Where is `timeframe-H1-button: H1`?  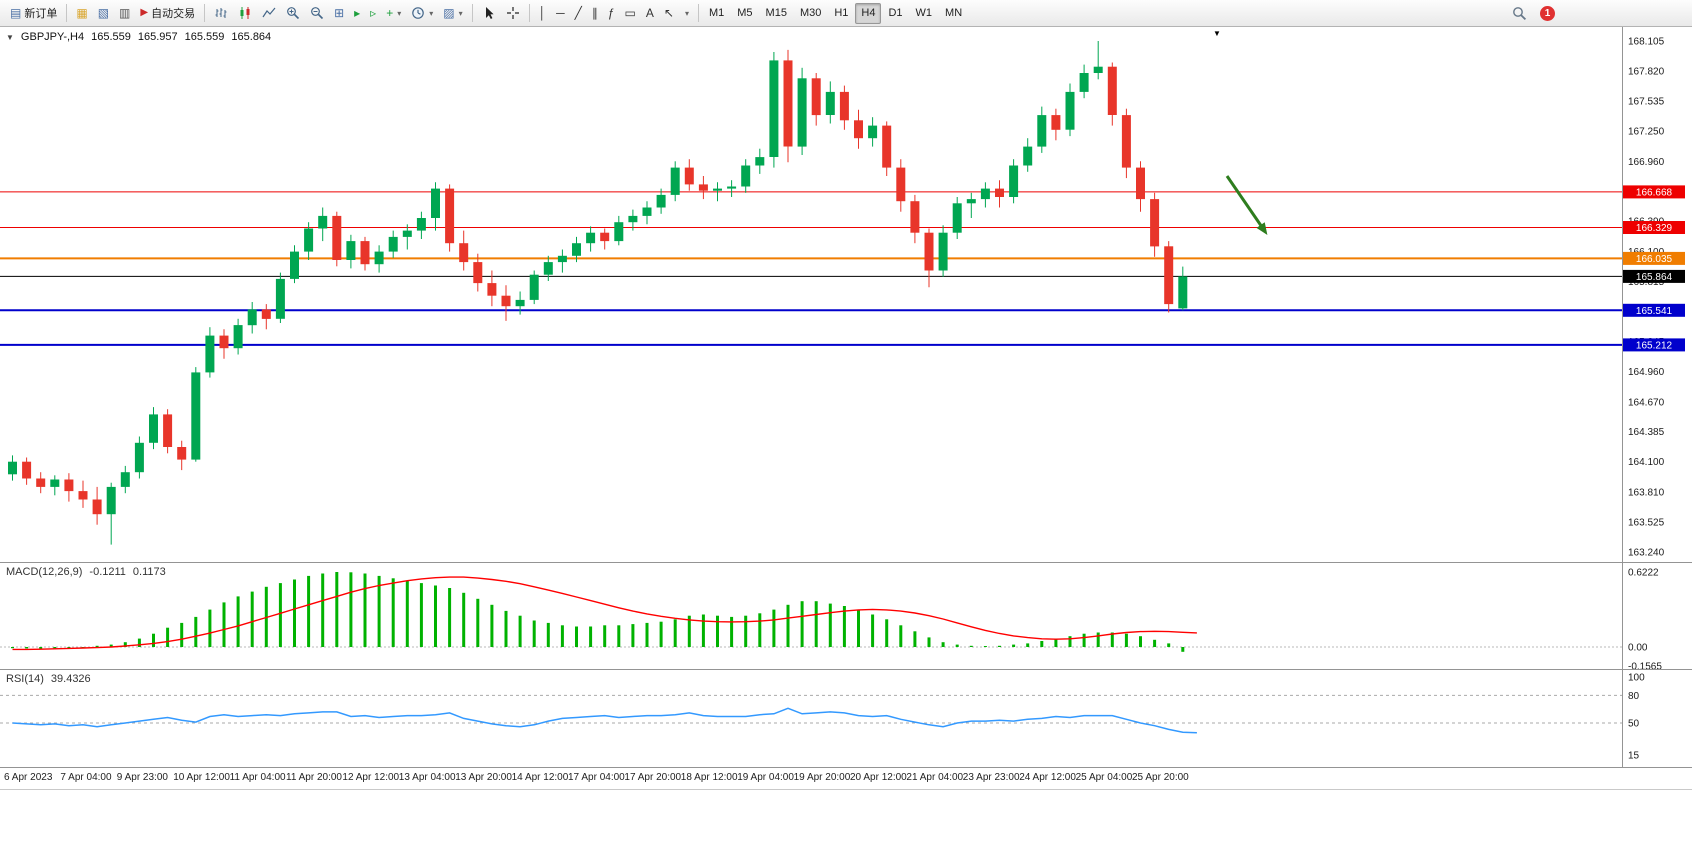
timeframe-H1-button: H1 is located at coordinates (841, 13).